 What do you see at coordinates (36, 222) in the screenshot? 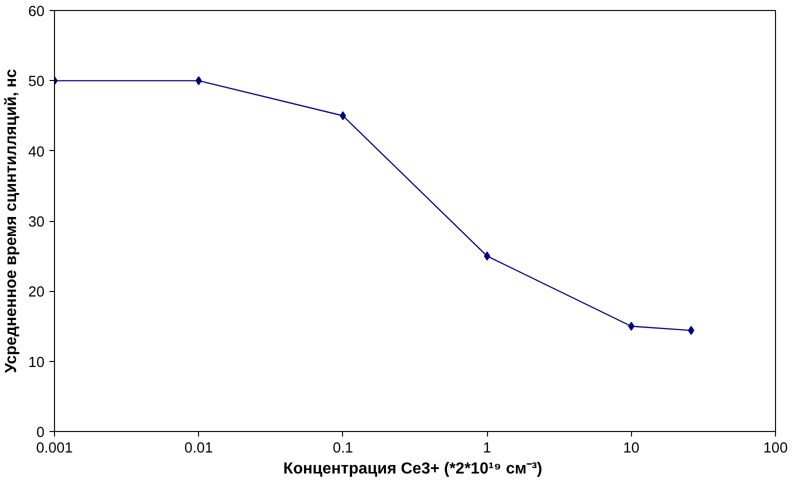
I see `y-tick-label: 30` at bounding box center [36, 222].